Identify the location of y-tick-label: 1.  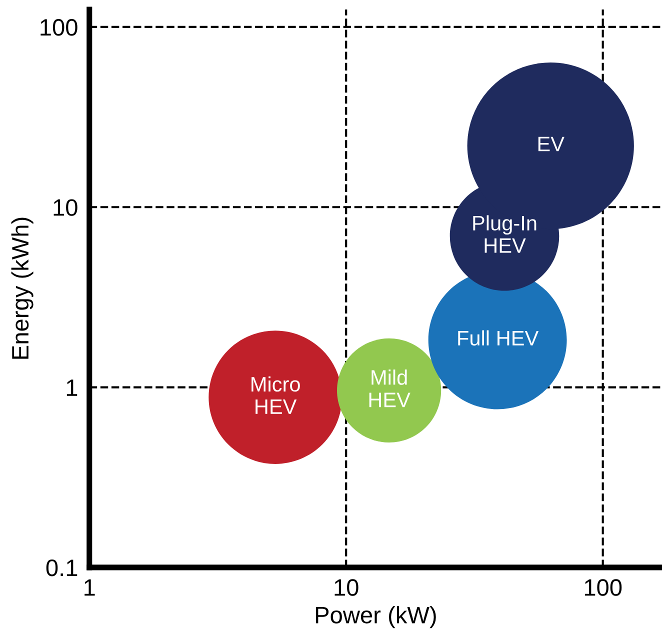
(72, 388).